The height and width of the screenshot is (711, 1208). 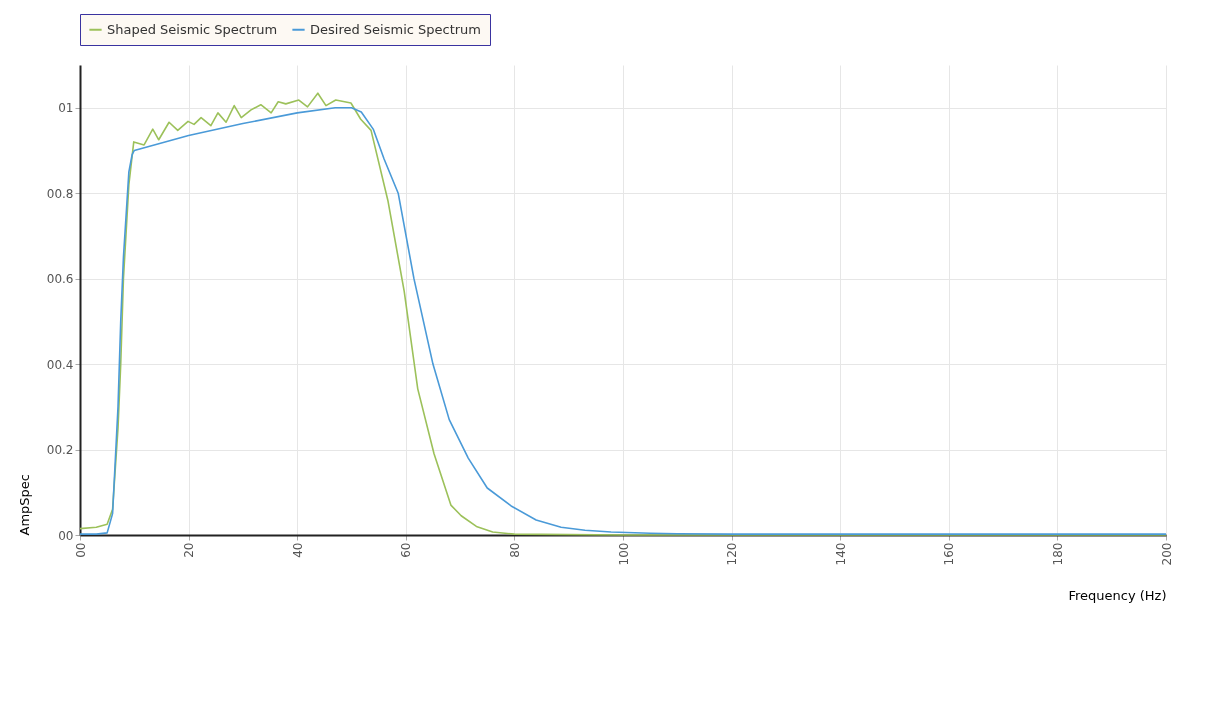 I want to click on x-axis-title: Frequency (Hz), so click(x=1117, y=596).